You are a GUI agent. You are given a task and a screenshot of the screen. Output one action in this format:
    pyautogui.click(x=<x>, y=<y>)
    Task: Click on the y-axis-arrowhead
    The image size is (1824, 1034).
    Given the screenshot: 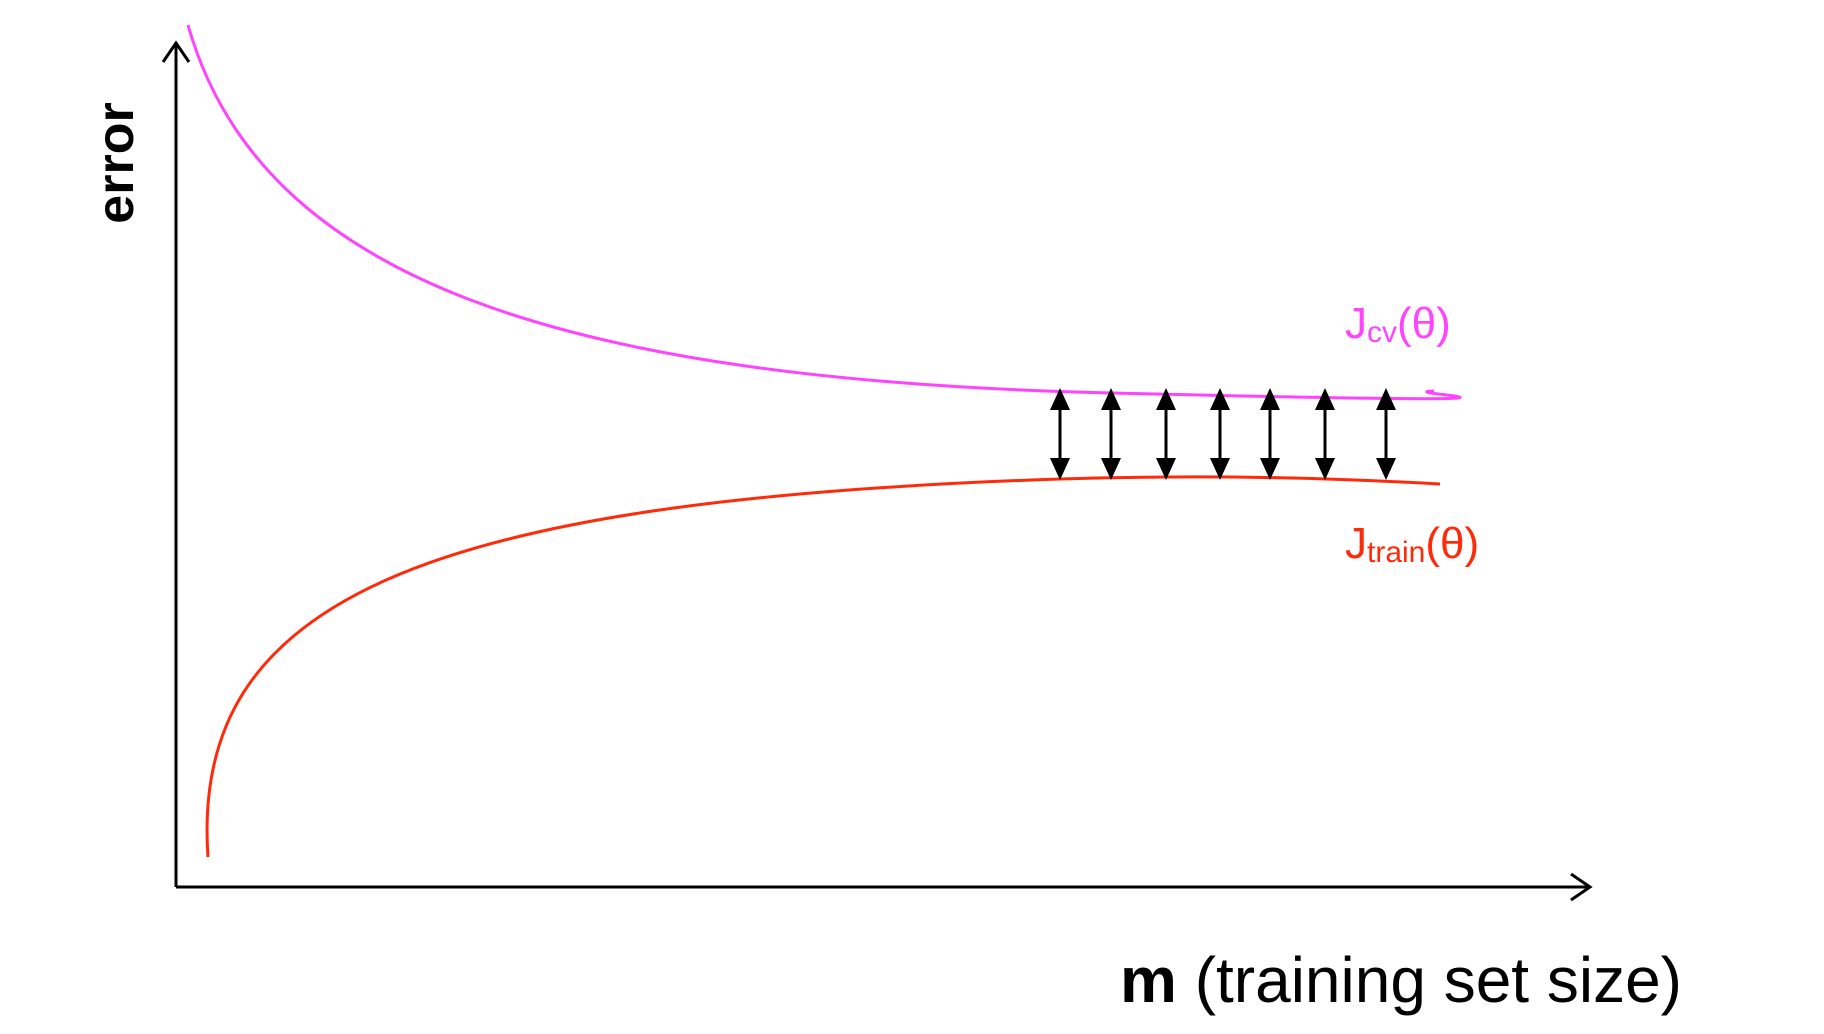 What is the action you would take?
    pyautogui.click(x=176, y=51)
    